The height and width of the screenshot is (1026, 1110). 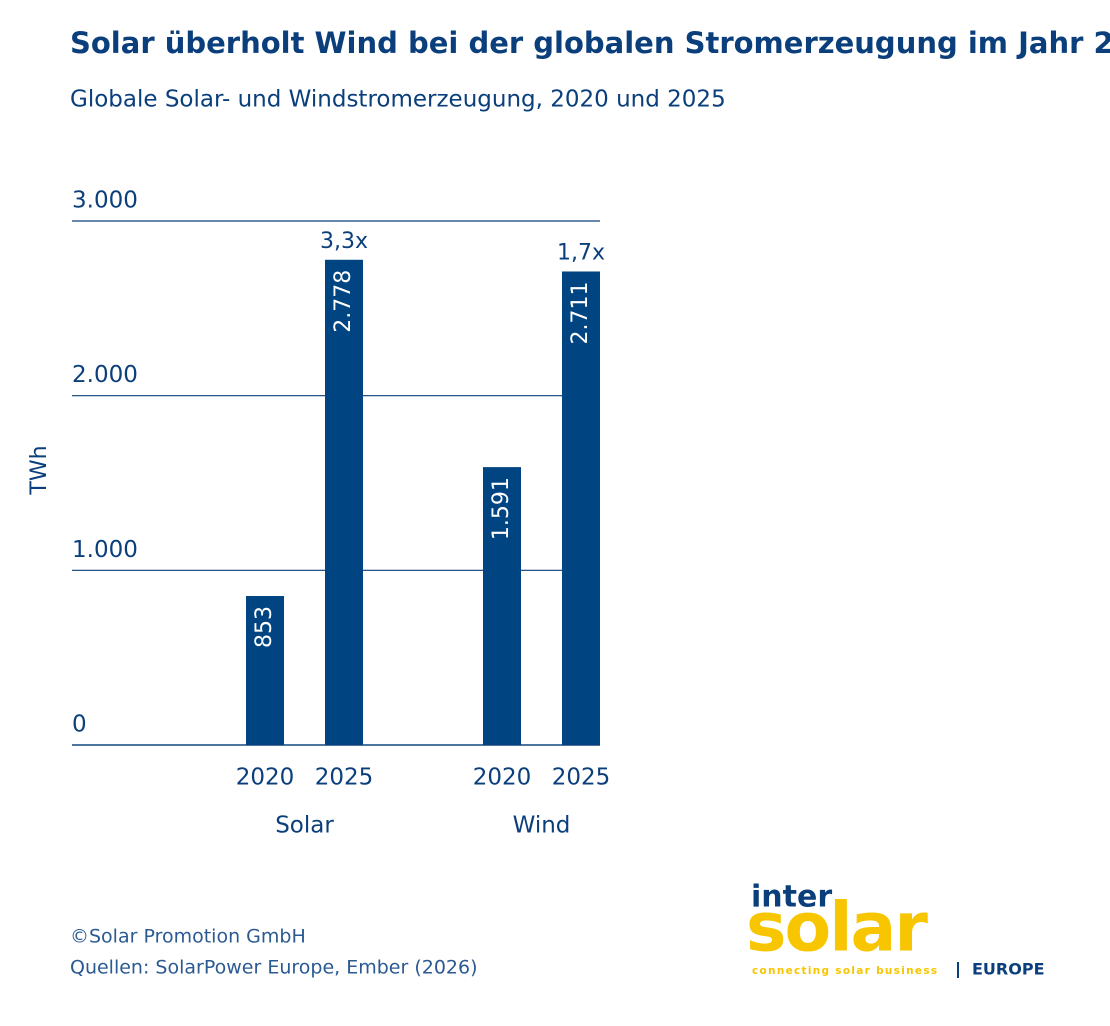 What do you see at coordinates (837, 928) in the screenshot?
I see `logo-solar: solar` at bounding box center [837, 928].